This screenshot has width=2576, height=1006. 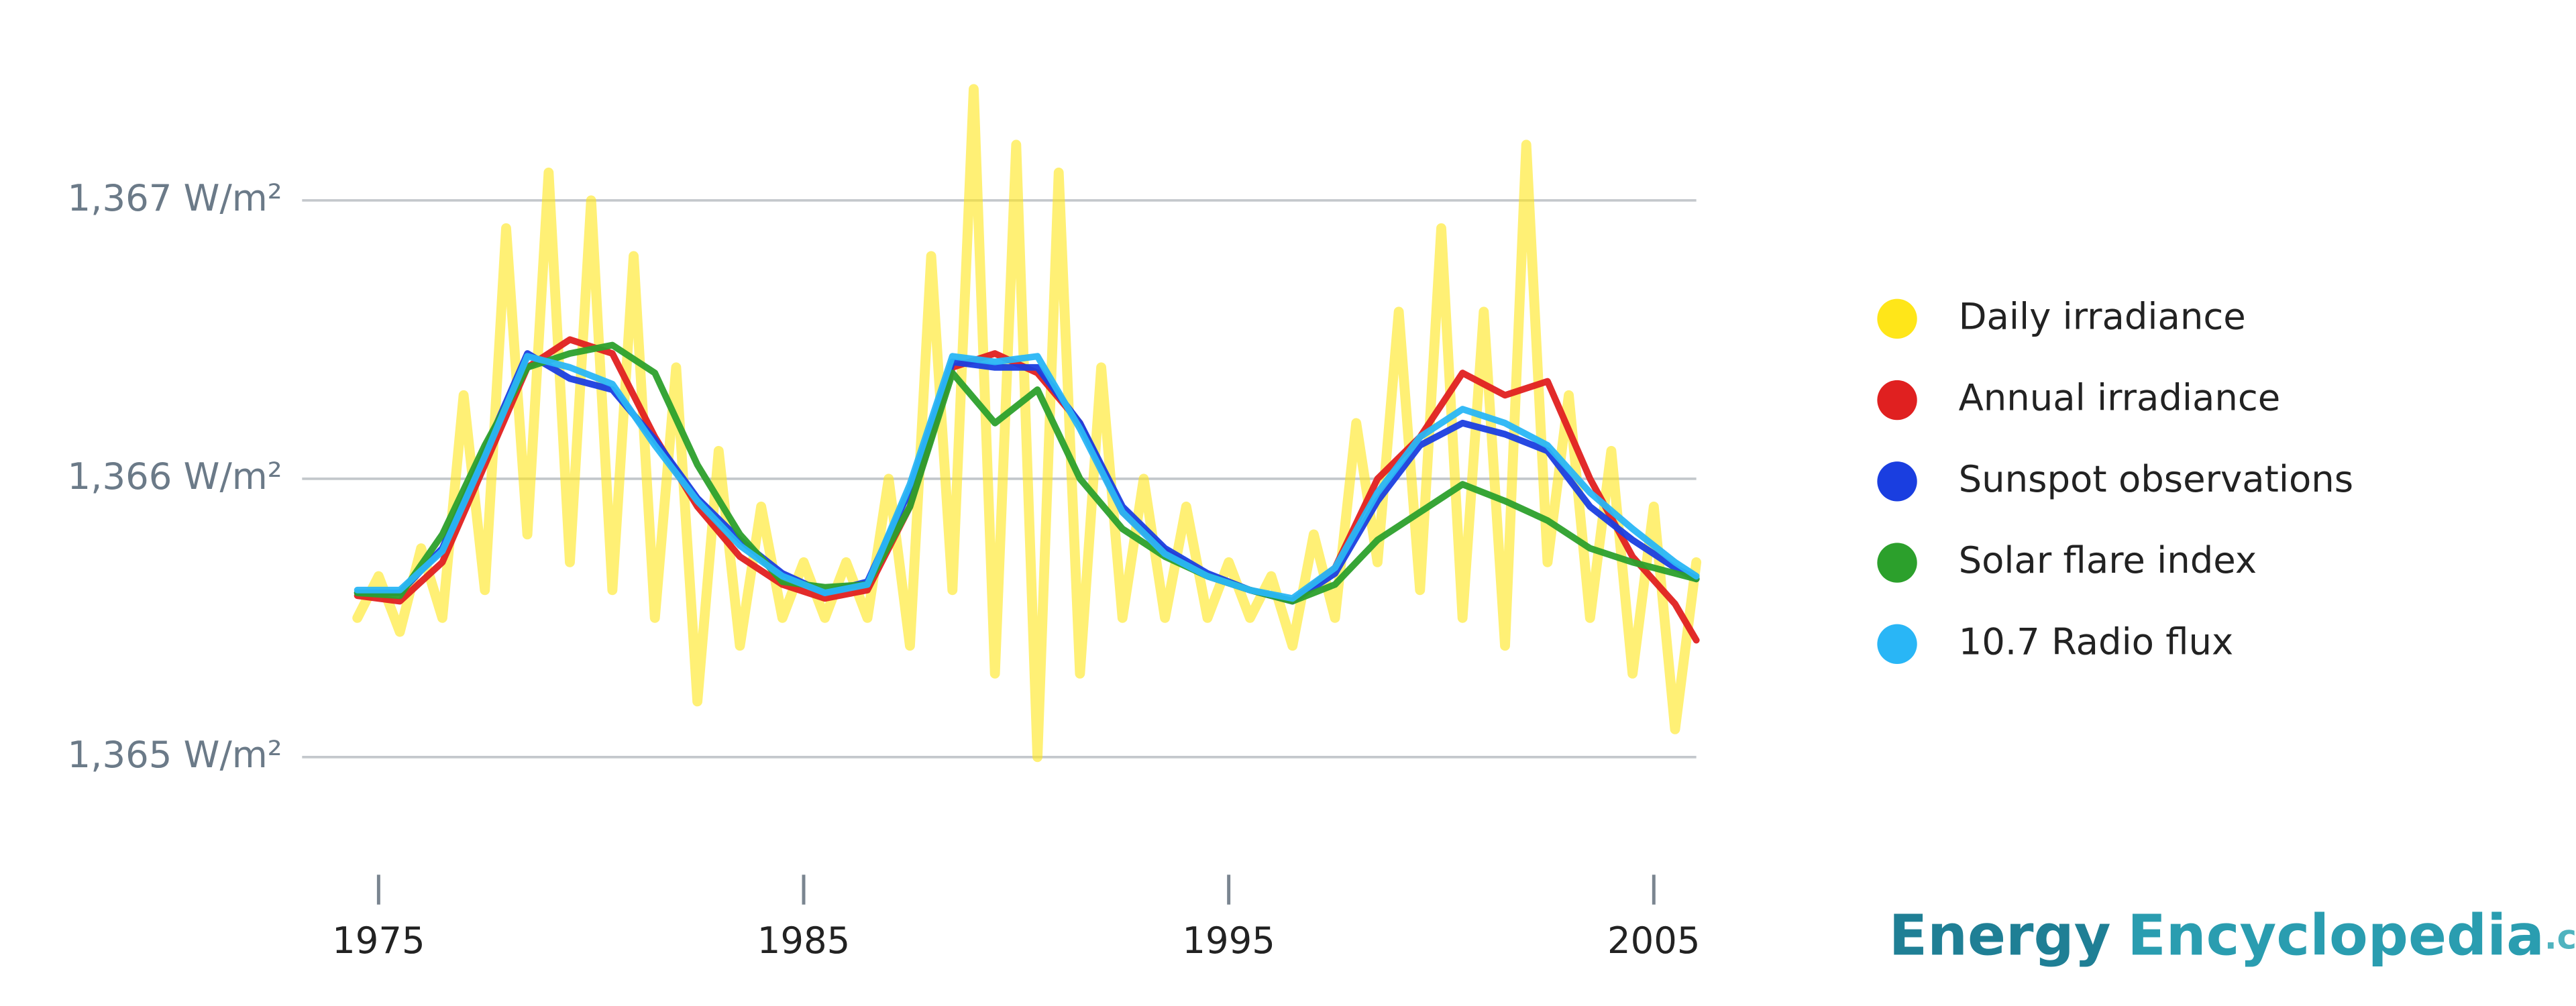 What do you see at coordinates (804, 940) in the screenshot?
I see `x-tick-label: 1985` at bounding box center [804, 940].